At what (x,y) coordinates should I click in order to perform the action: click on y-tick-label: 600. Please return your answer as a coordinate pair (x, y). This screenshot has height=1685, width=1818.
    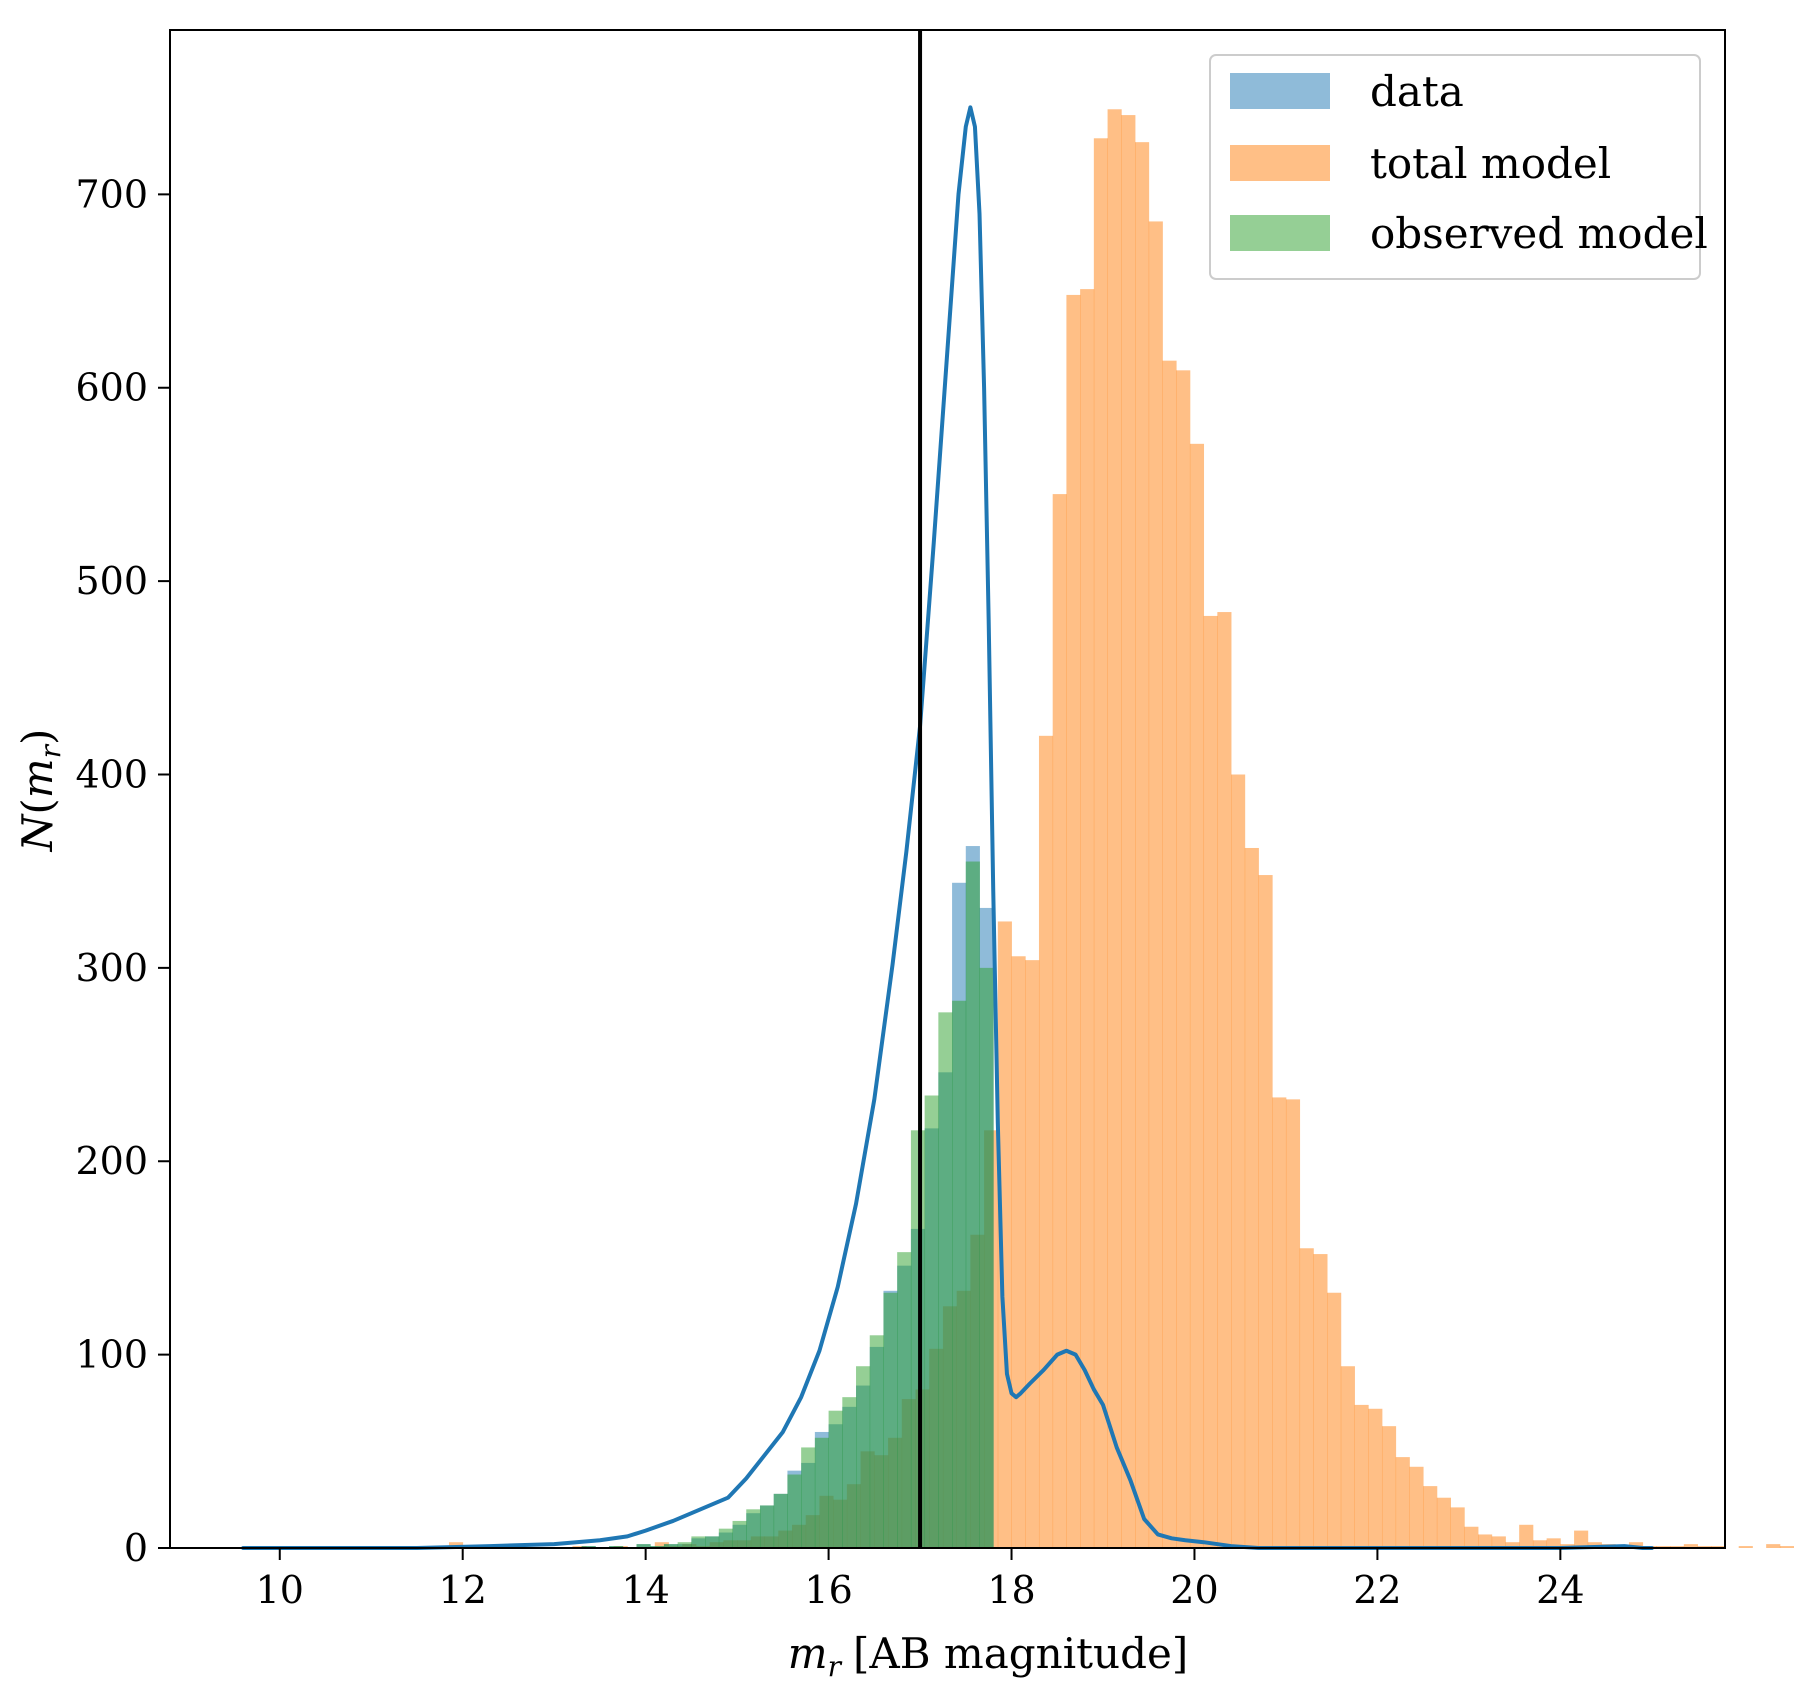
    Looking at the image, I should click on (111, 388).